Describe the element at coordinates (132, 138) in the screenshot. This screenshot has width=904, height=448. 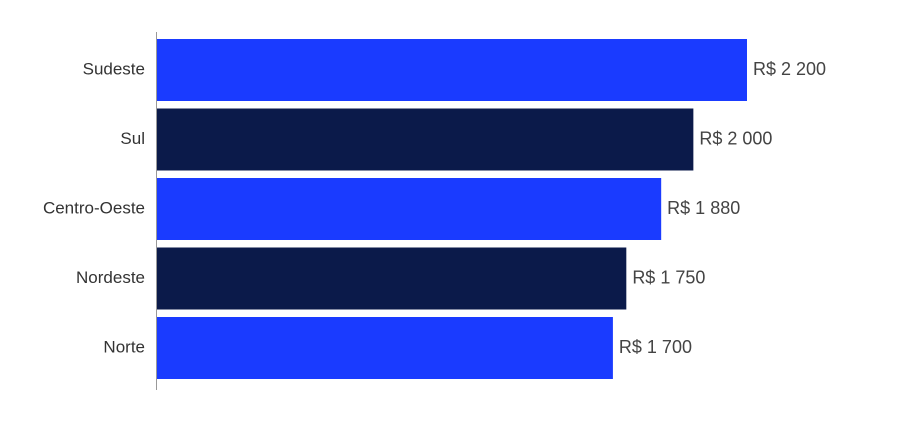
I see `y-tick-label: Sul` at that location.